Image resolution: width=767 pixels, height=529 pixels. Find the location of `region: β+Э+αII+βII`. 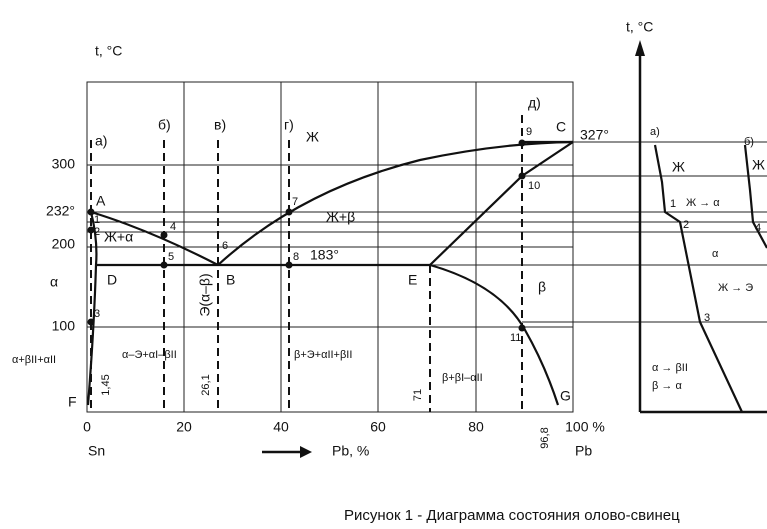

region: β+Э+αII+βII is located at coordinates (323, 355).